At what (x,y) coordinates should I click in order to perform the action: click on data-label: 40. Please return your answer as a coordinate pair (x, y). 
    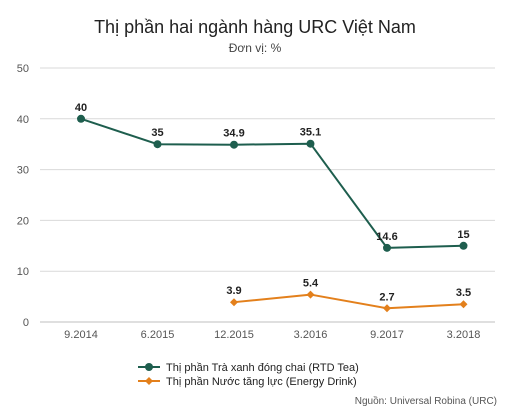
    Looking at the image, I should click on (81, 108).